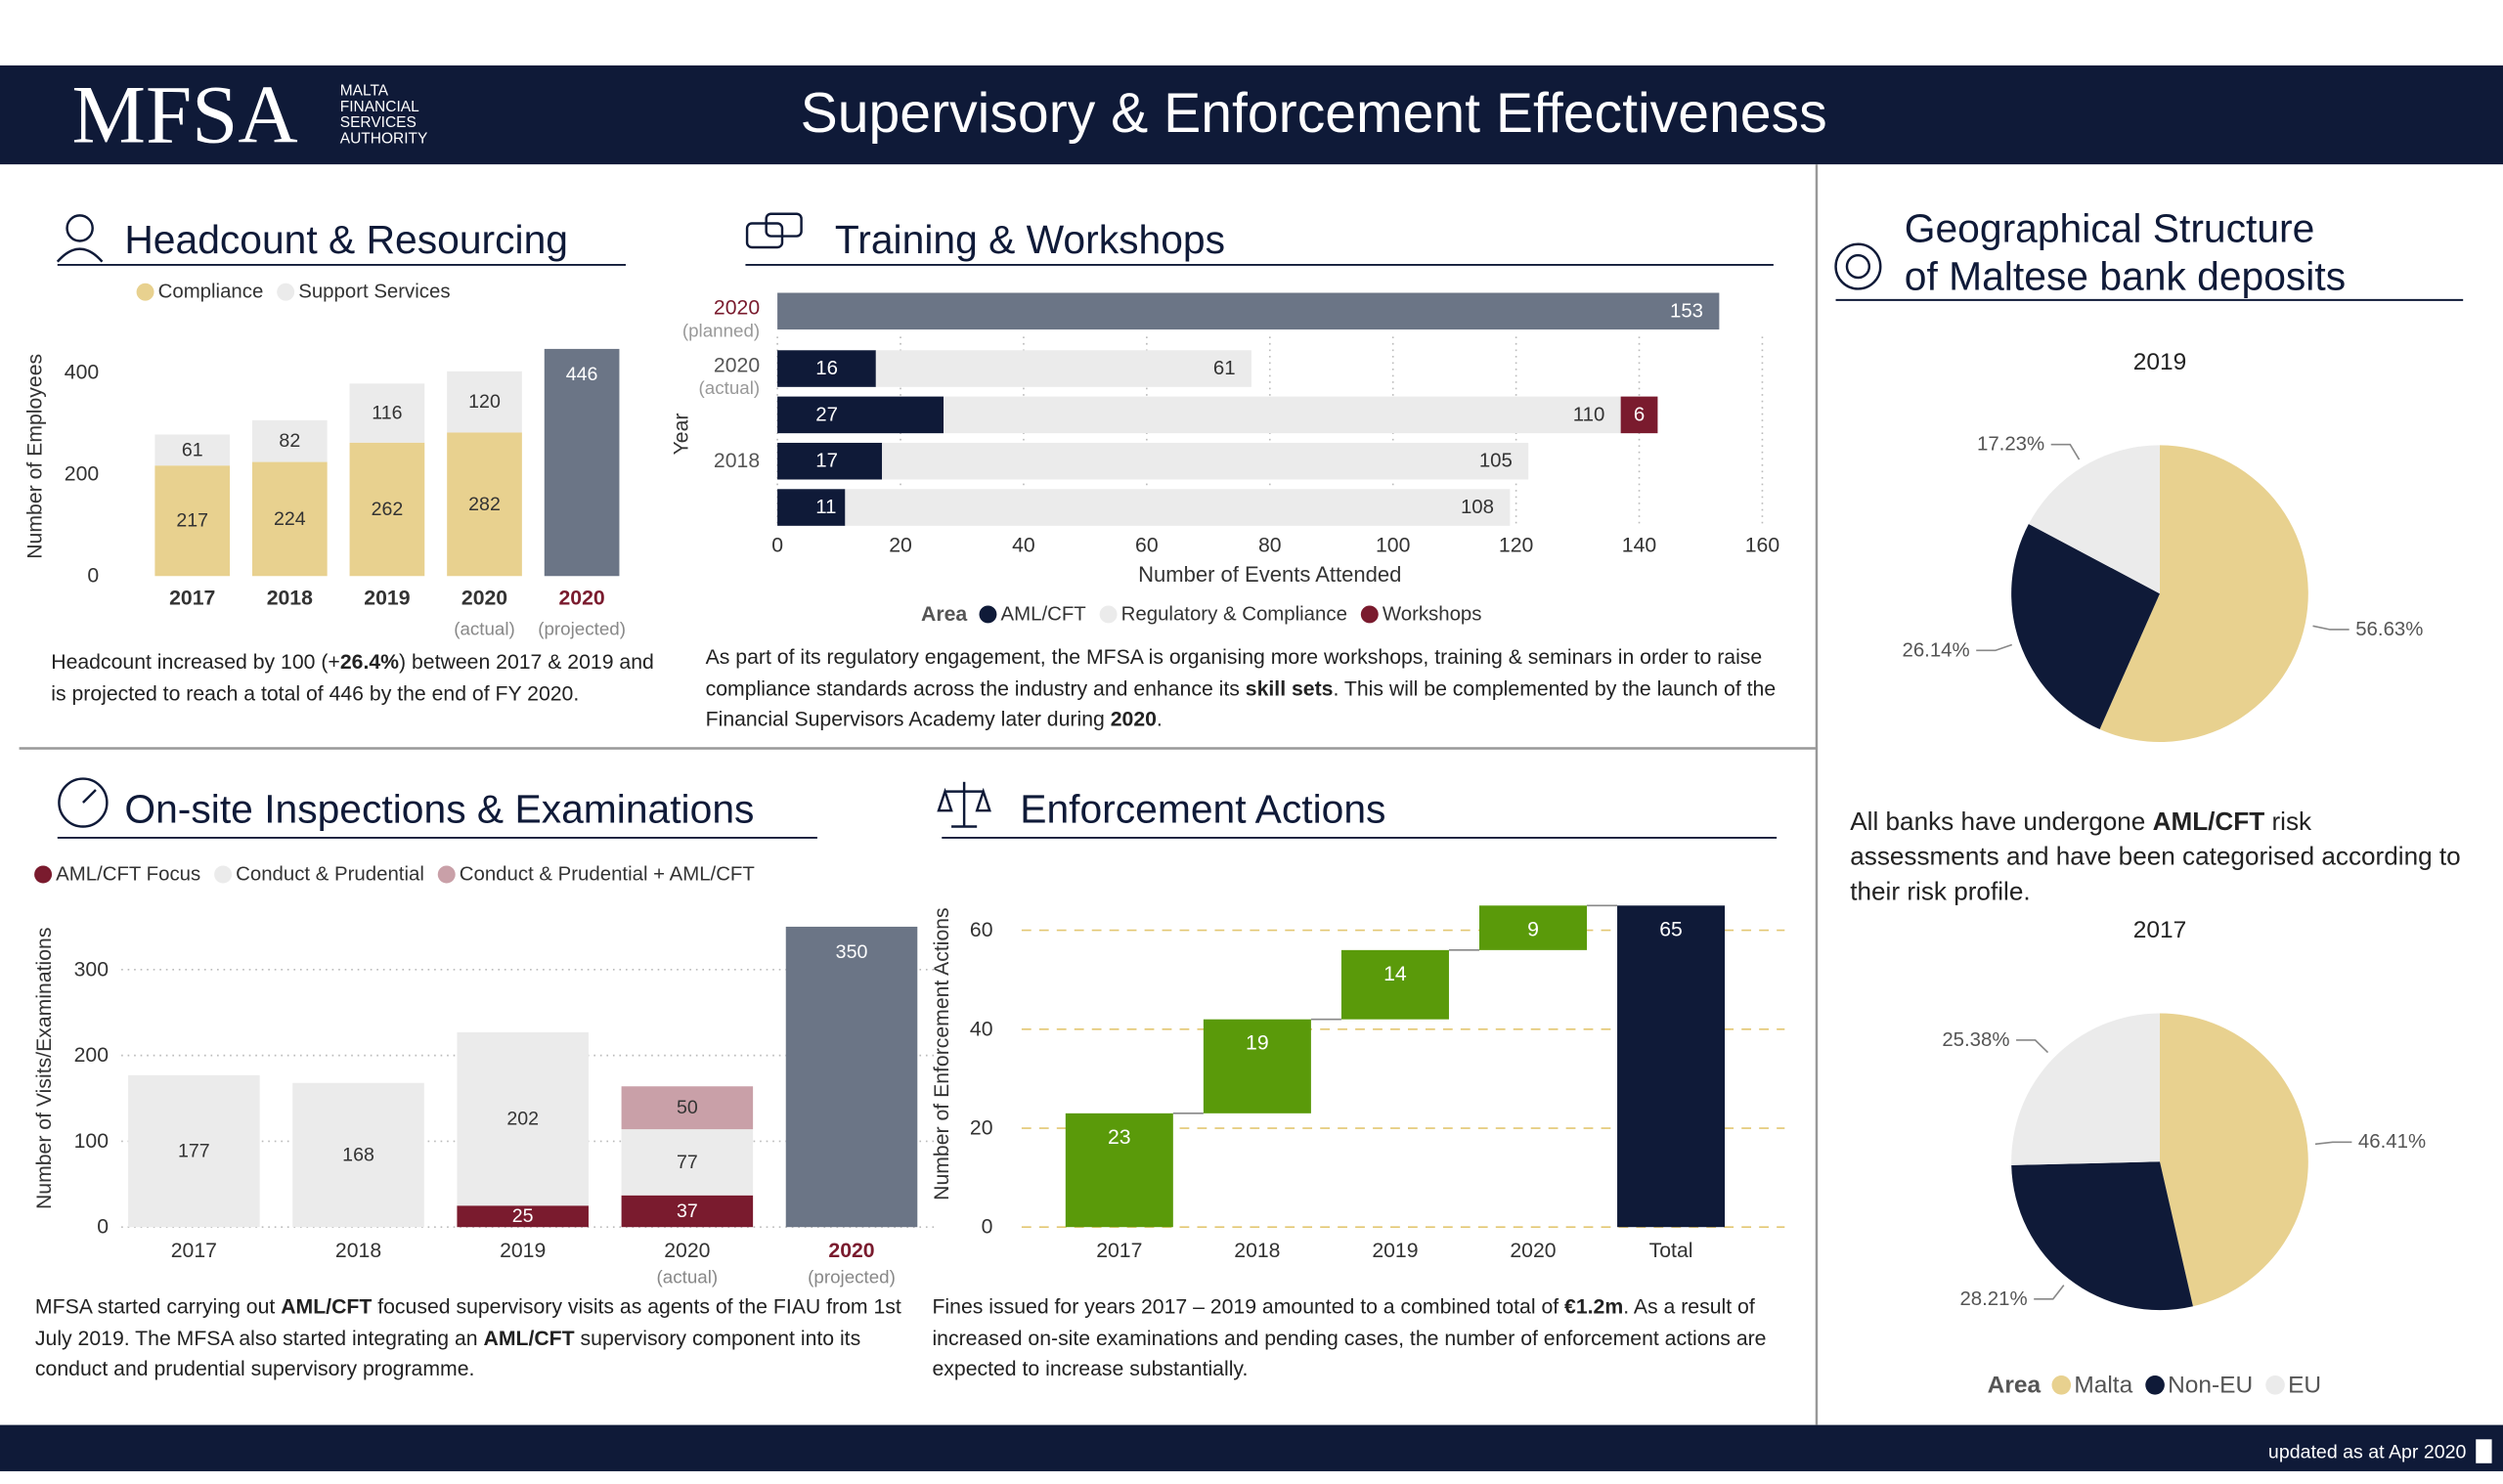 This screenshot has width=2503, height=1484. Describe the element at coordinates (1393, 546) in the screenshot. I see `x-tick-label: 100` at that location.